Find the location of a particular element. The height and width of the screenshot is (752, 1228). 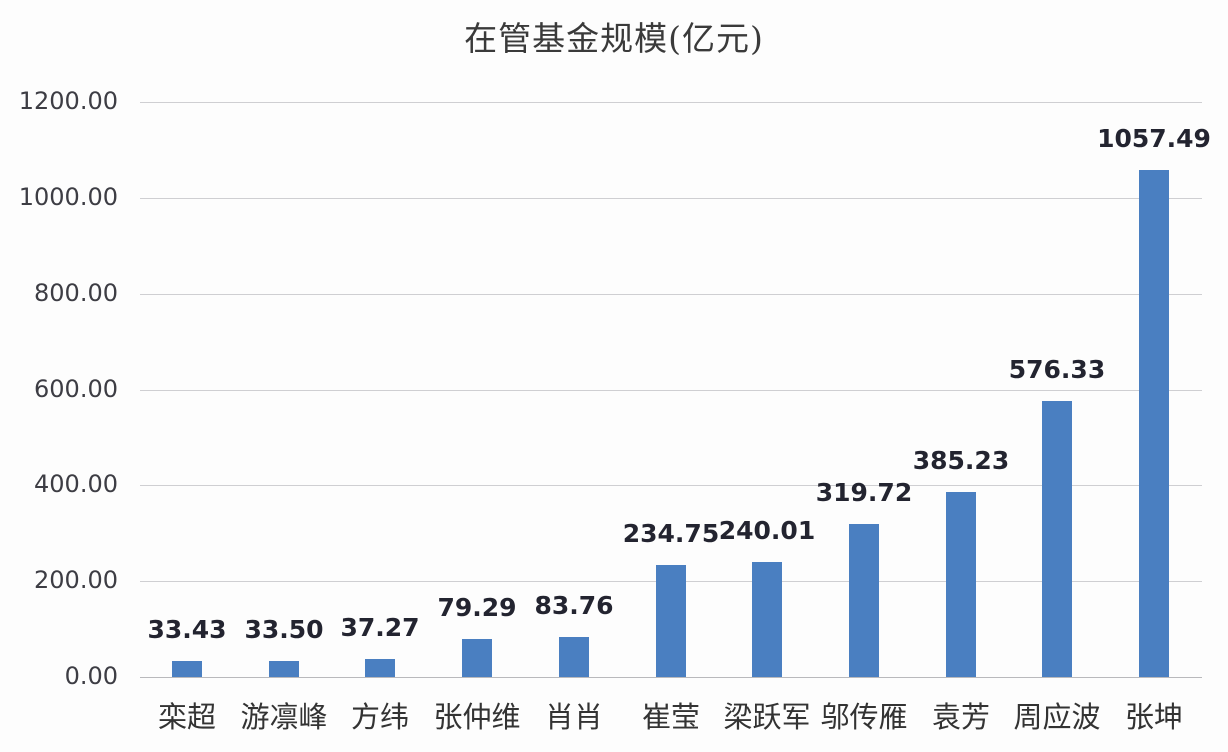

y-tick-label: 0.00 is located at coordinates (91, 676).